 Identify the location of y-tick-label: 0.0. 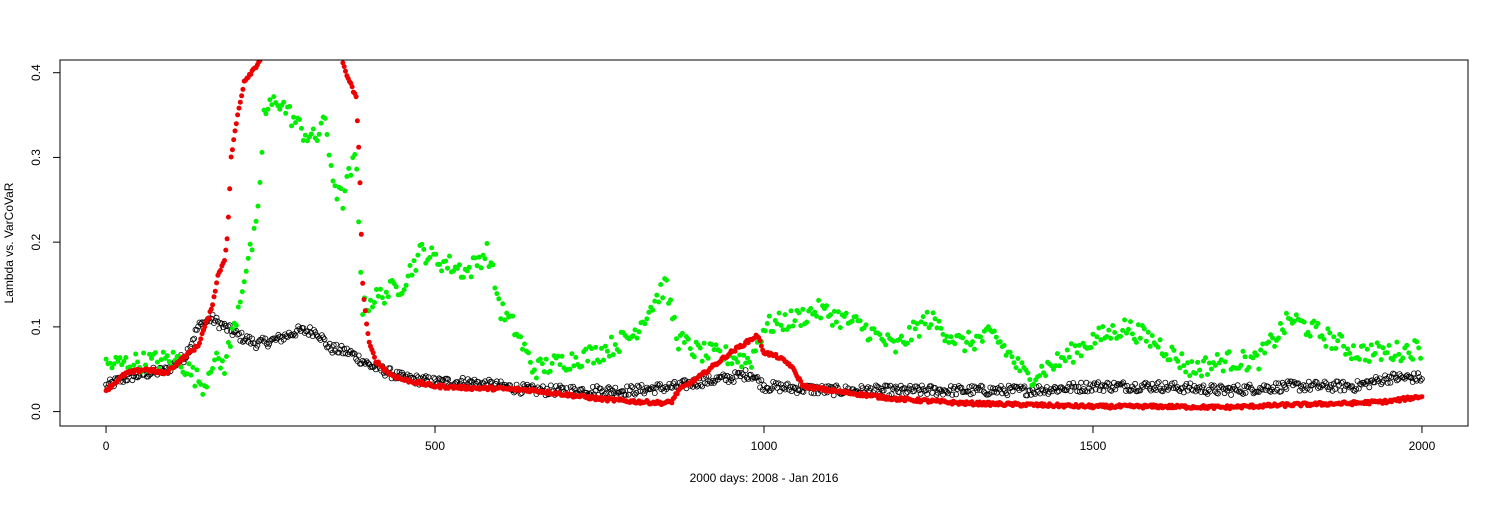
(36, 411).